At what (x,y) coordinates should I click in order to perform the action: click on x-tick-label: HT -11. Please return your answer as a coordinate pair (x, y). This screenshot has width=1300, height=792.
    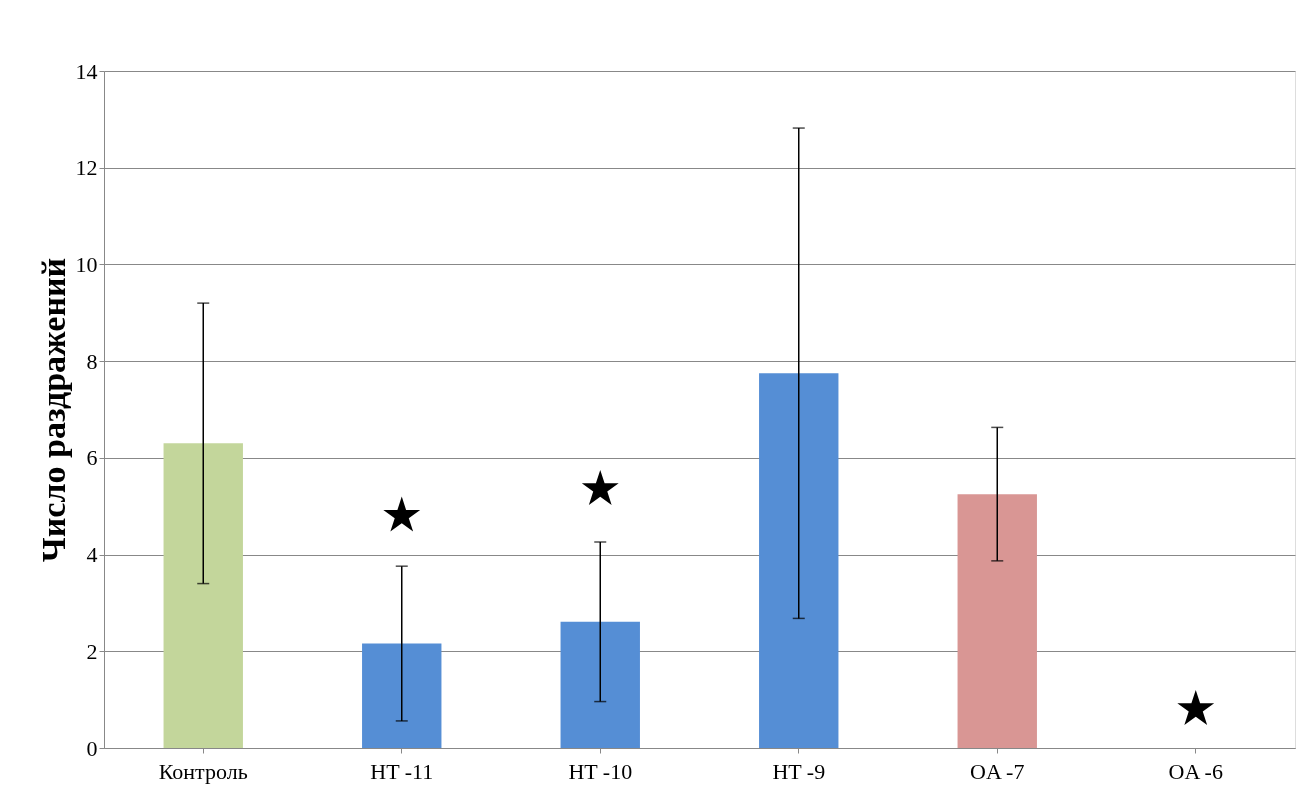
    Looking at the image, I should click on (402, 771).